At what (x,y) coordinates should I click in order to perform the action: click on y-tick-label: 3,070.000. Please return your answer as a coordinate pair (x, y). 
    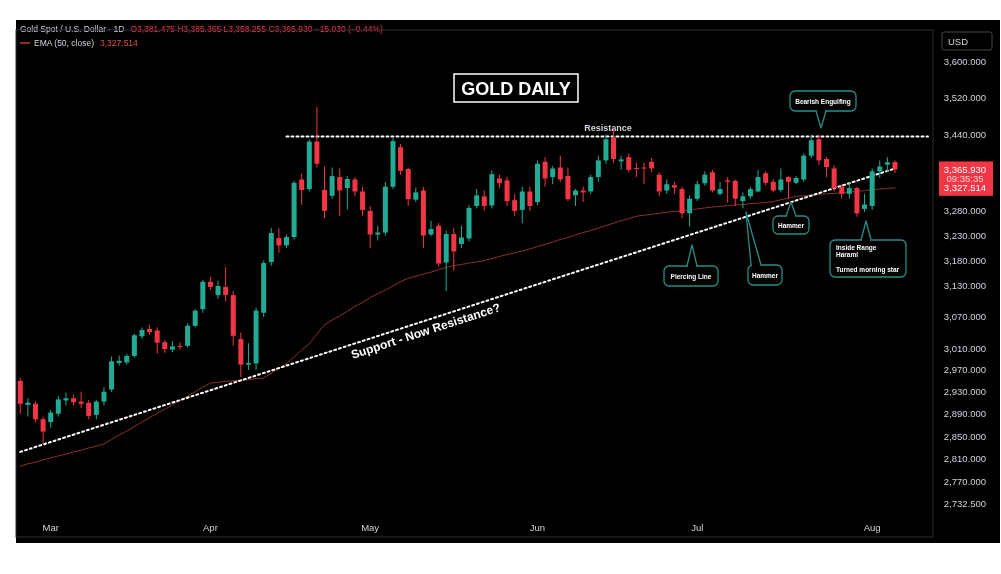
    Looking at the image, I should click on (965, 317).